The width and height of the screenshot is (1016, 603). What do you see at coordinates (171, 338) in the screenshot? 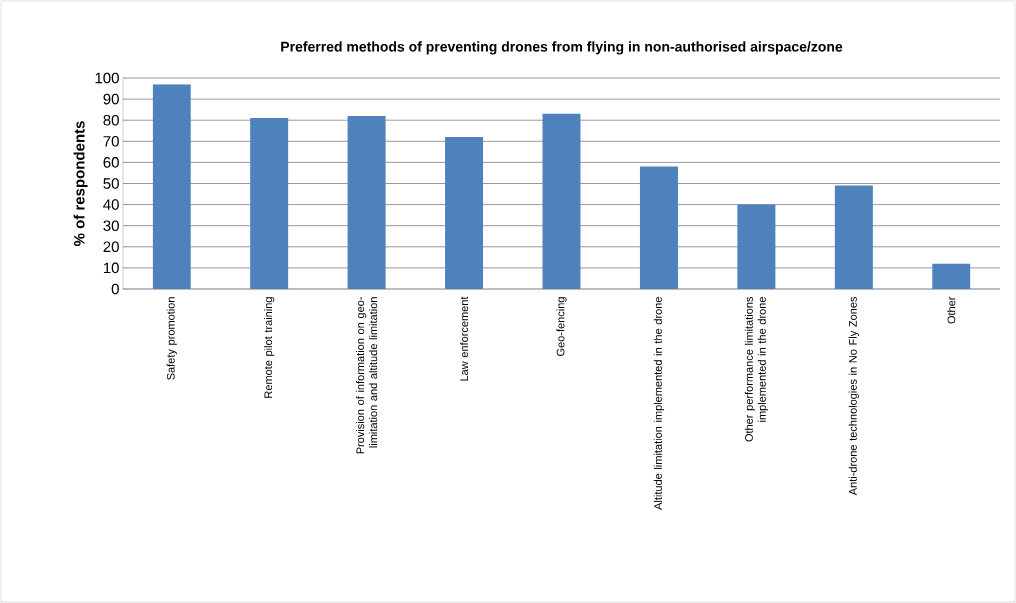
I see `x-tick-label: Safety promotion` at bounding box center [171, 338].